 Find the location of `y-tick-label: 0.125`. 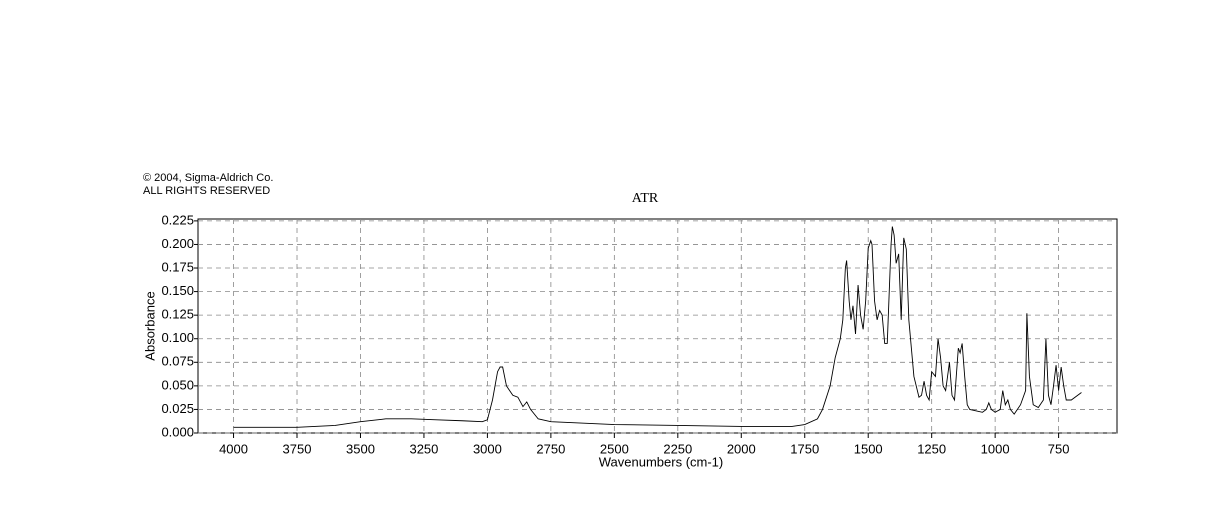

y-tick-label: 0.125 is located at coordinates (177, 314).